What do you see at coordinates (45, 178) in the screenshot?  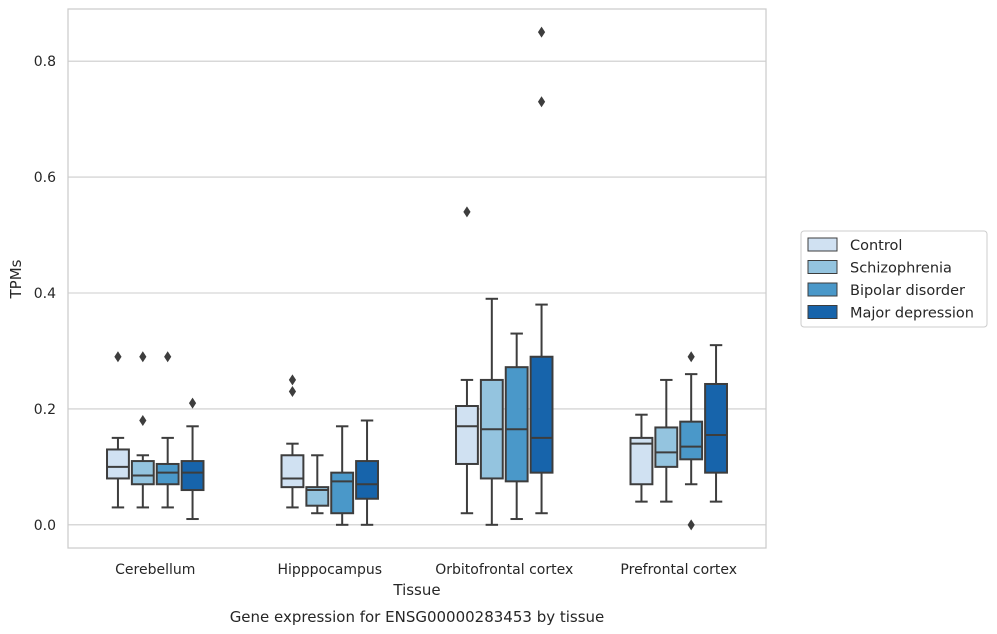 I see `y-tick-label: 0.6` at bounding box center [45, 178].